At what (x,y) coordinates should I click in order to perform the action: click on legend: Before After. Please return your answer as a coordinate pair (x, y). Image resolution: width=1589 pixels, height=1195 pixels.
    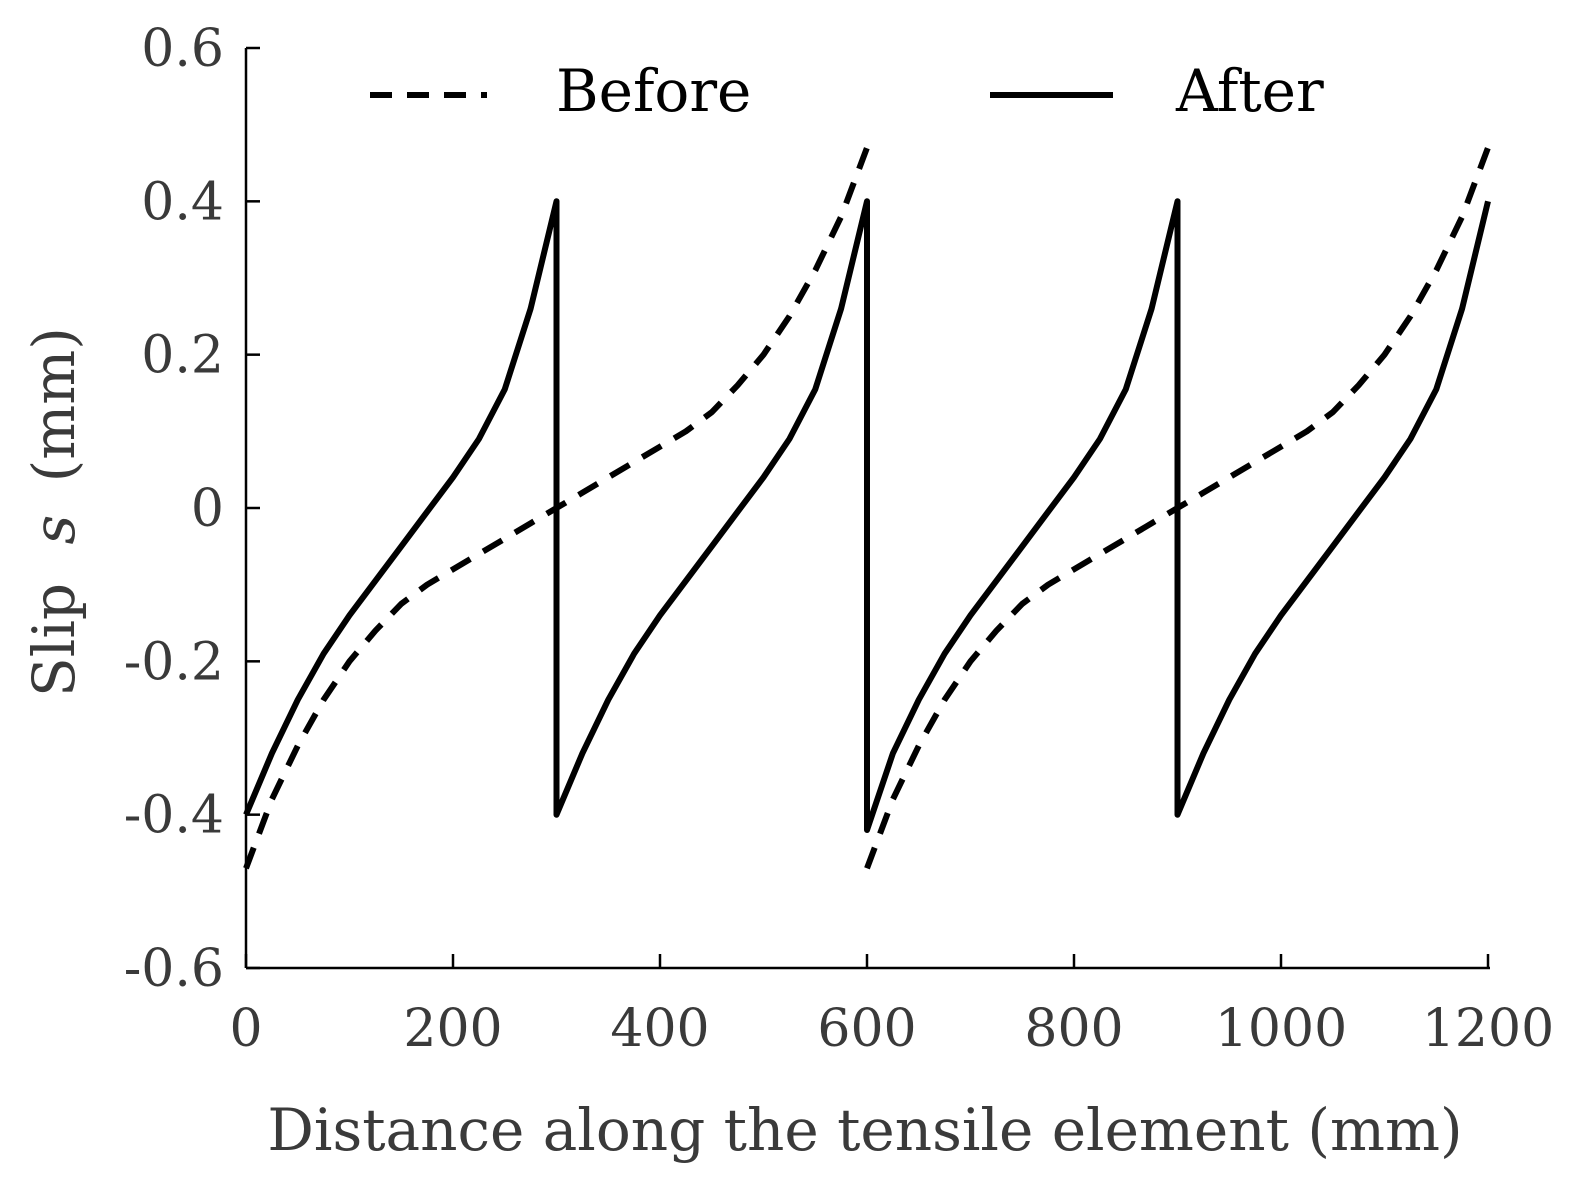
    Looking at the image, I should click on (847, 91).